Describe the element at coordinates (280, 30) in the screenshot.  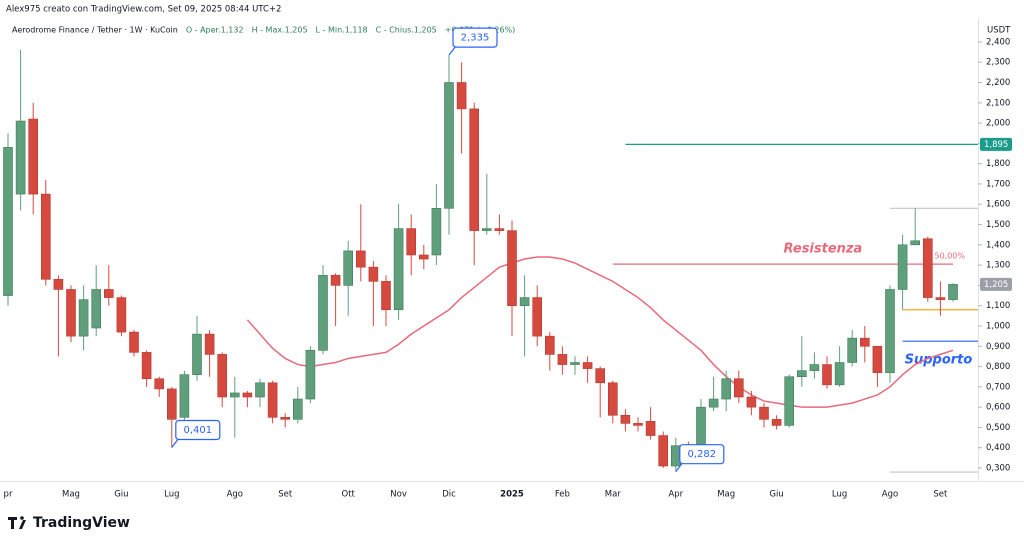
I see `legend-item: H - Max.1,205` at that location.